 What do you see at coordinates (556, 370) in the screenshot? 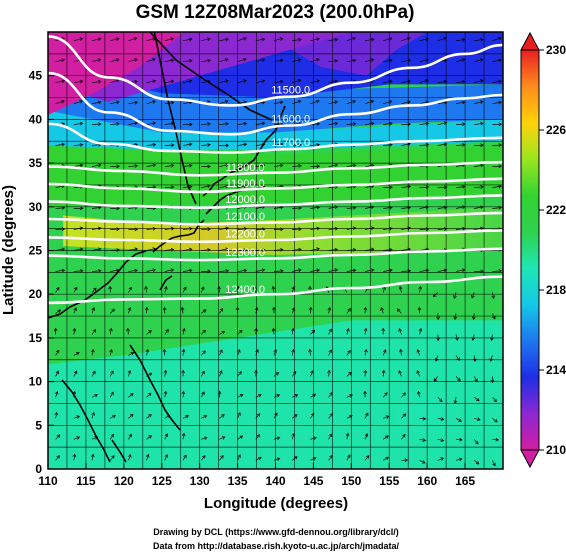
I see `colorbar-tick-label: 214` at bounding box center [556, 370].